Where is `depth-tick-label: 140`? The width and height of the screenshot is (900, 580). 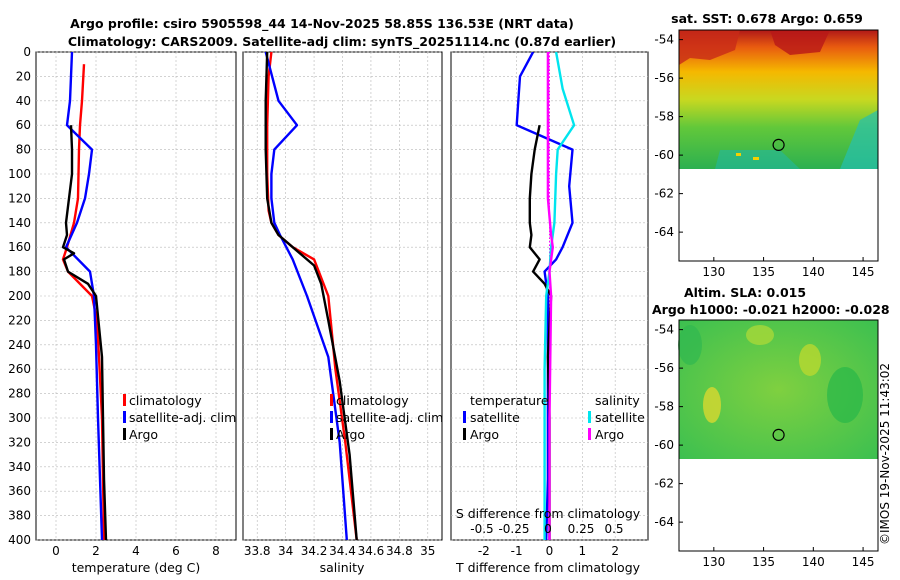 depth-tick-label: 140 is located at coordinates (19, 223).